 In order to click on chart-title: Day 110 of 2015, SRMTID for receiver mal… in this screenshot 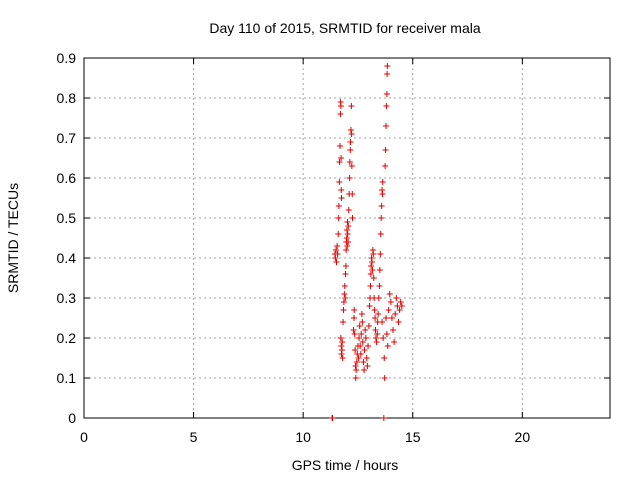, I will do `click(345, 28)`.